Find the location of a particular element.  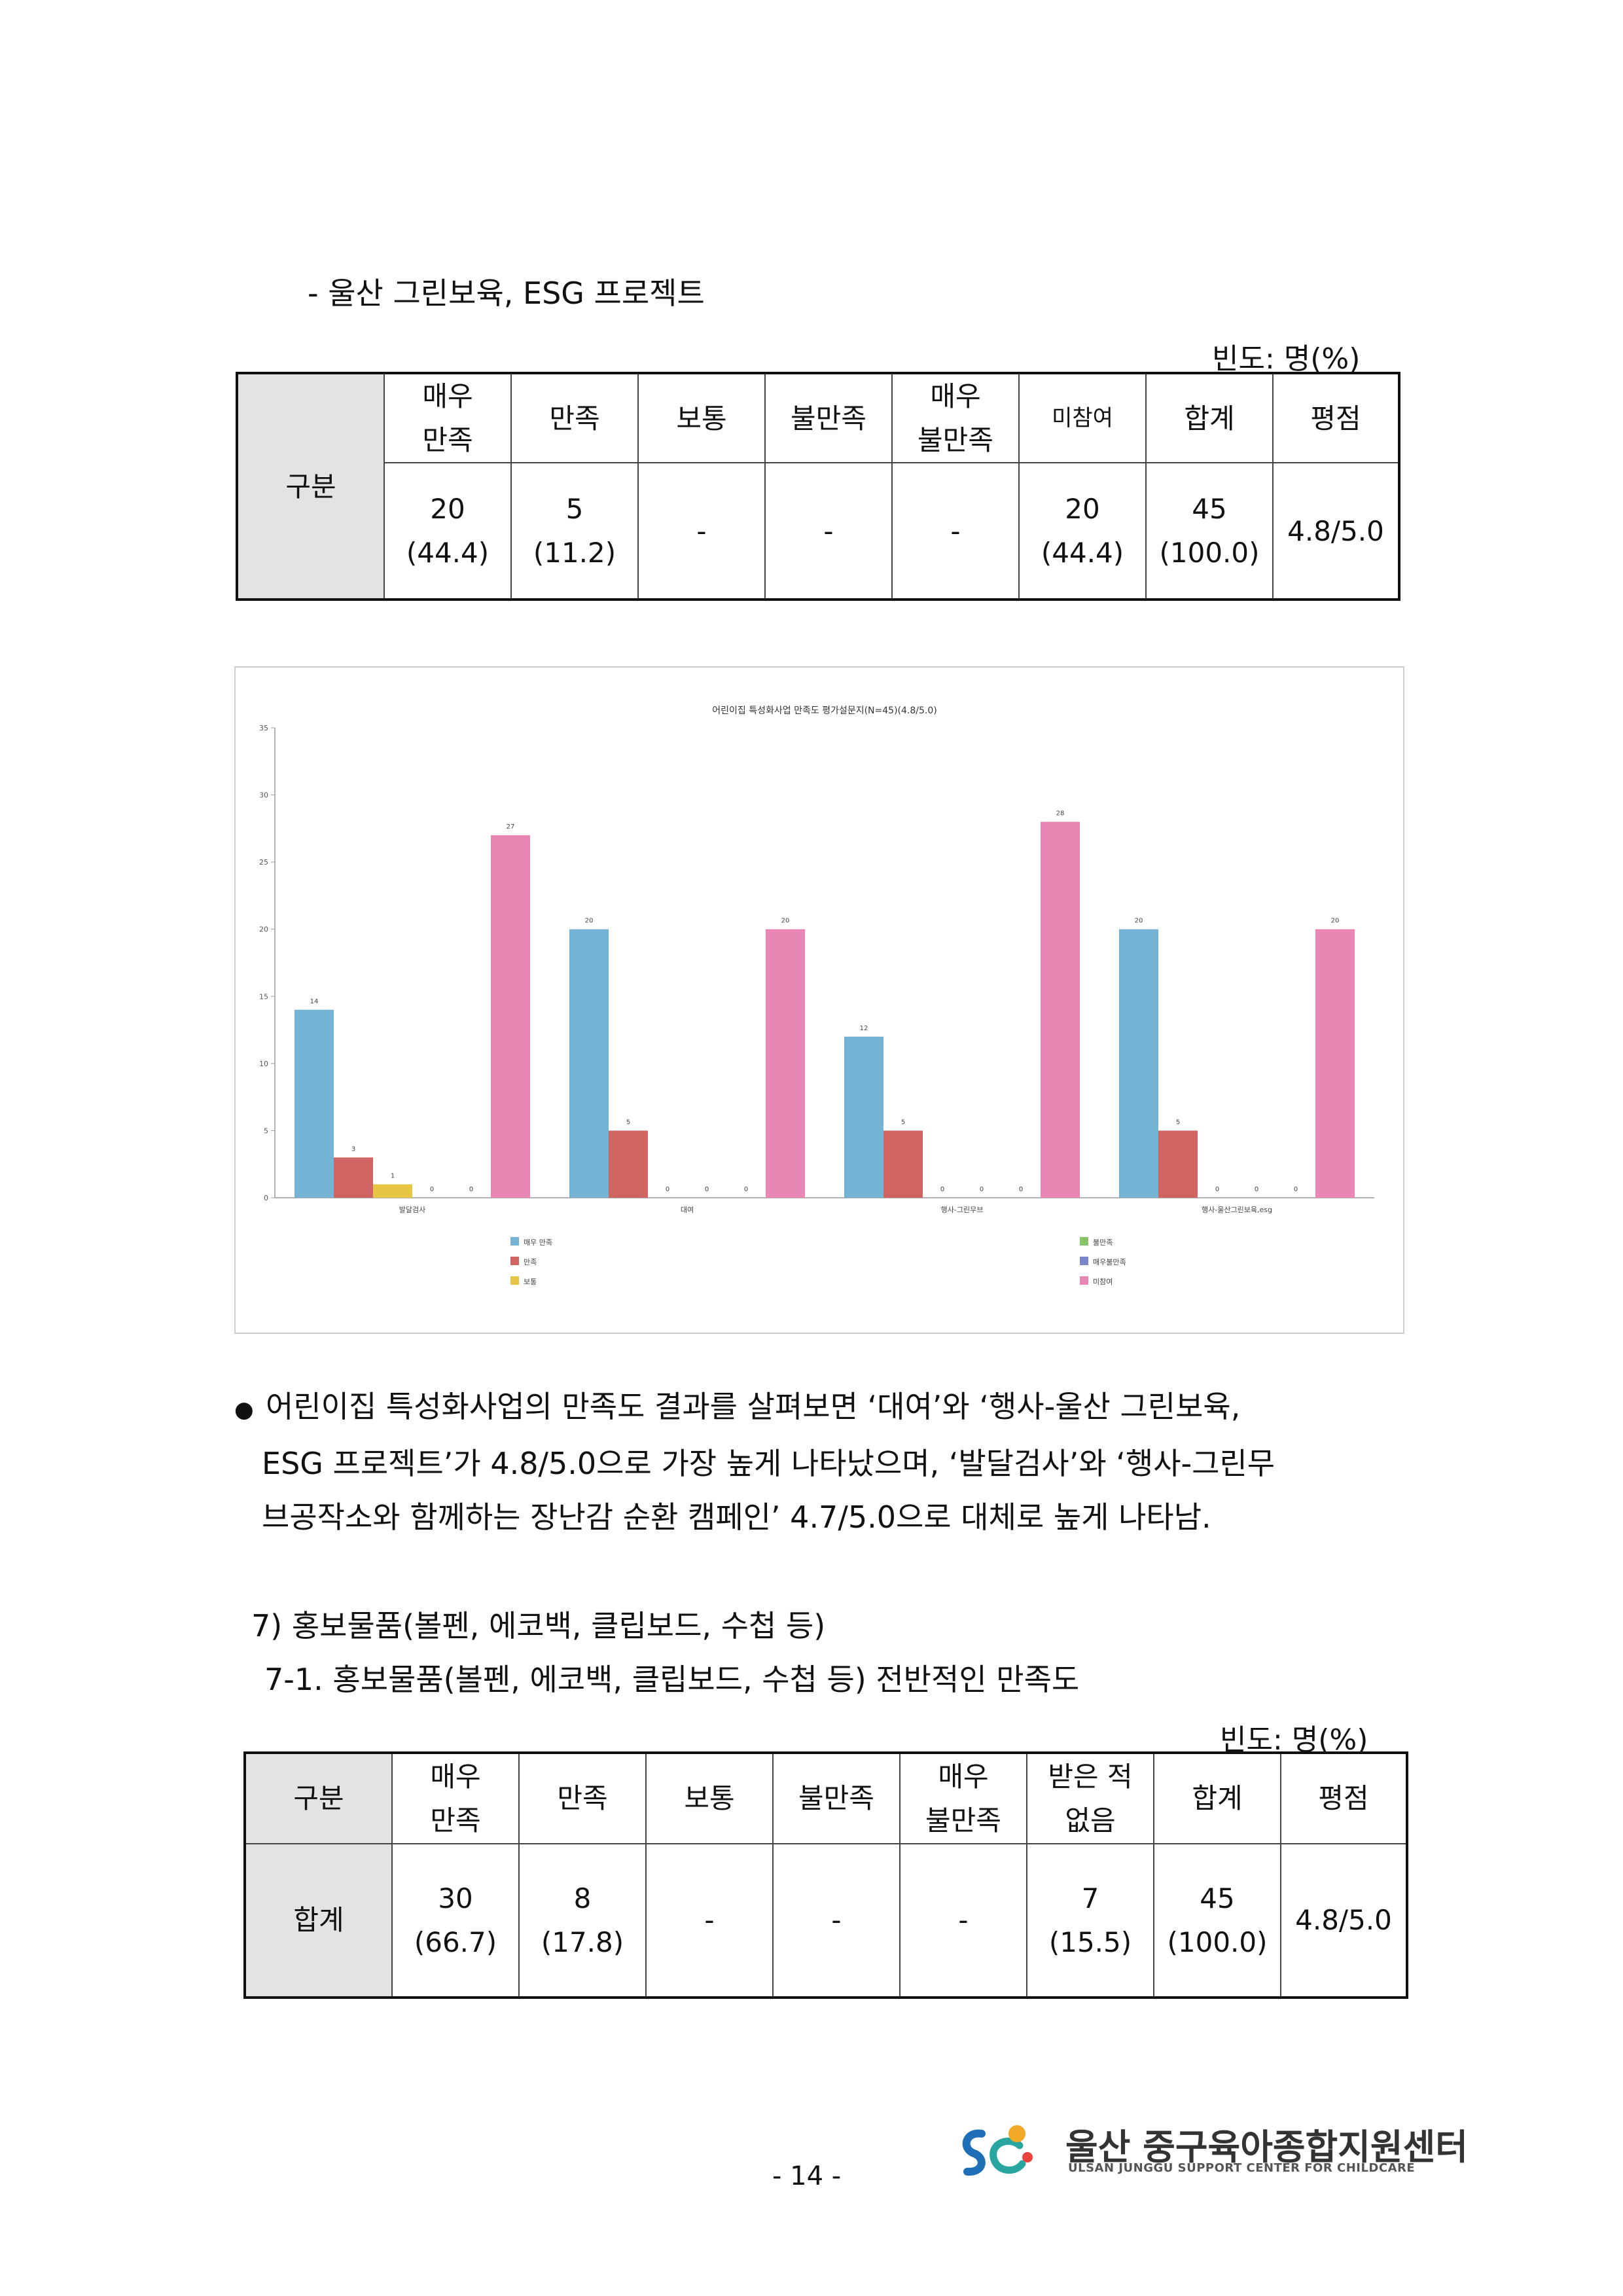

y-tick-label: 25 is located at coordinates (263, 862).